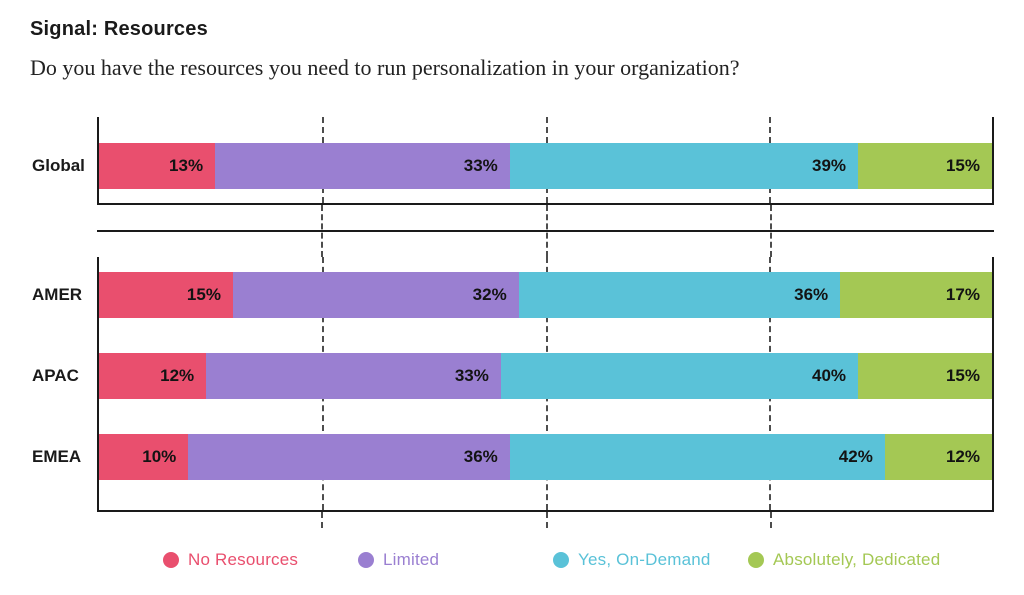 The height and width of the screenshot is (595, 1024). Describe the element at coordinates (57, 294) in the screenshot. I see `row-label-amer: AMER` at that location.